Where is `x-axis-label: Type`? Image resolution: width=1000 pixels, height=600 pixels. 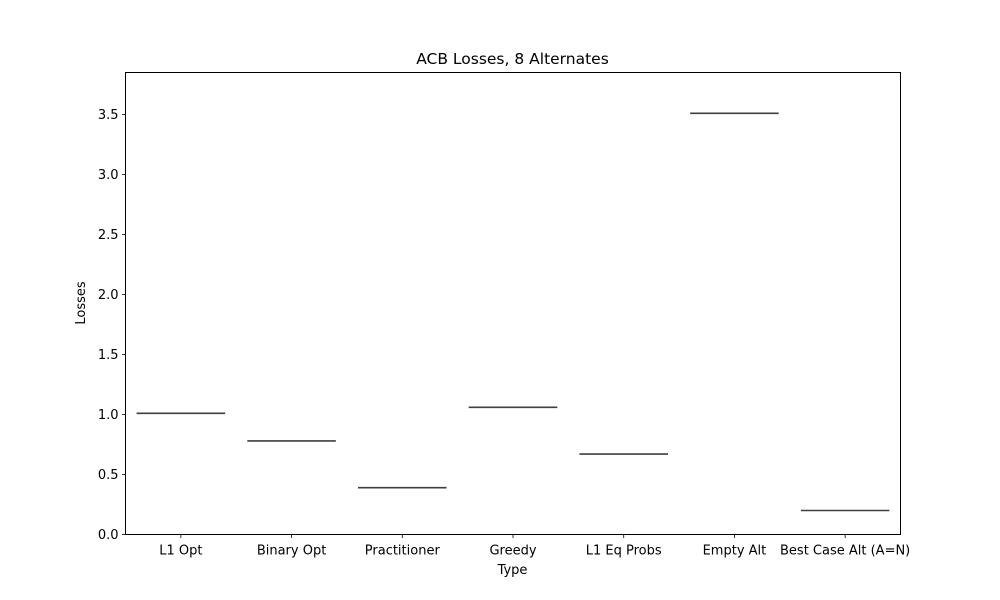 x-axis-label: Type is located at coordinates (512, 570).